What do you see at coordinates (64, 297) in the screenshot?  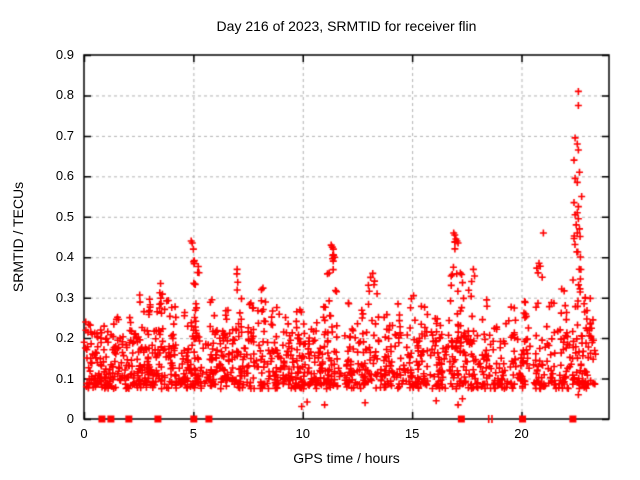 I see `y-tick-label: 0.3` at bounding box center [64, 297].